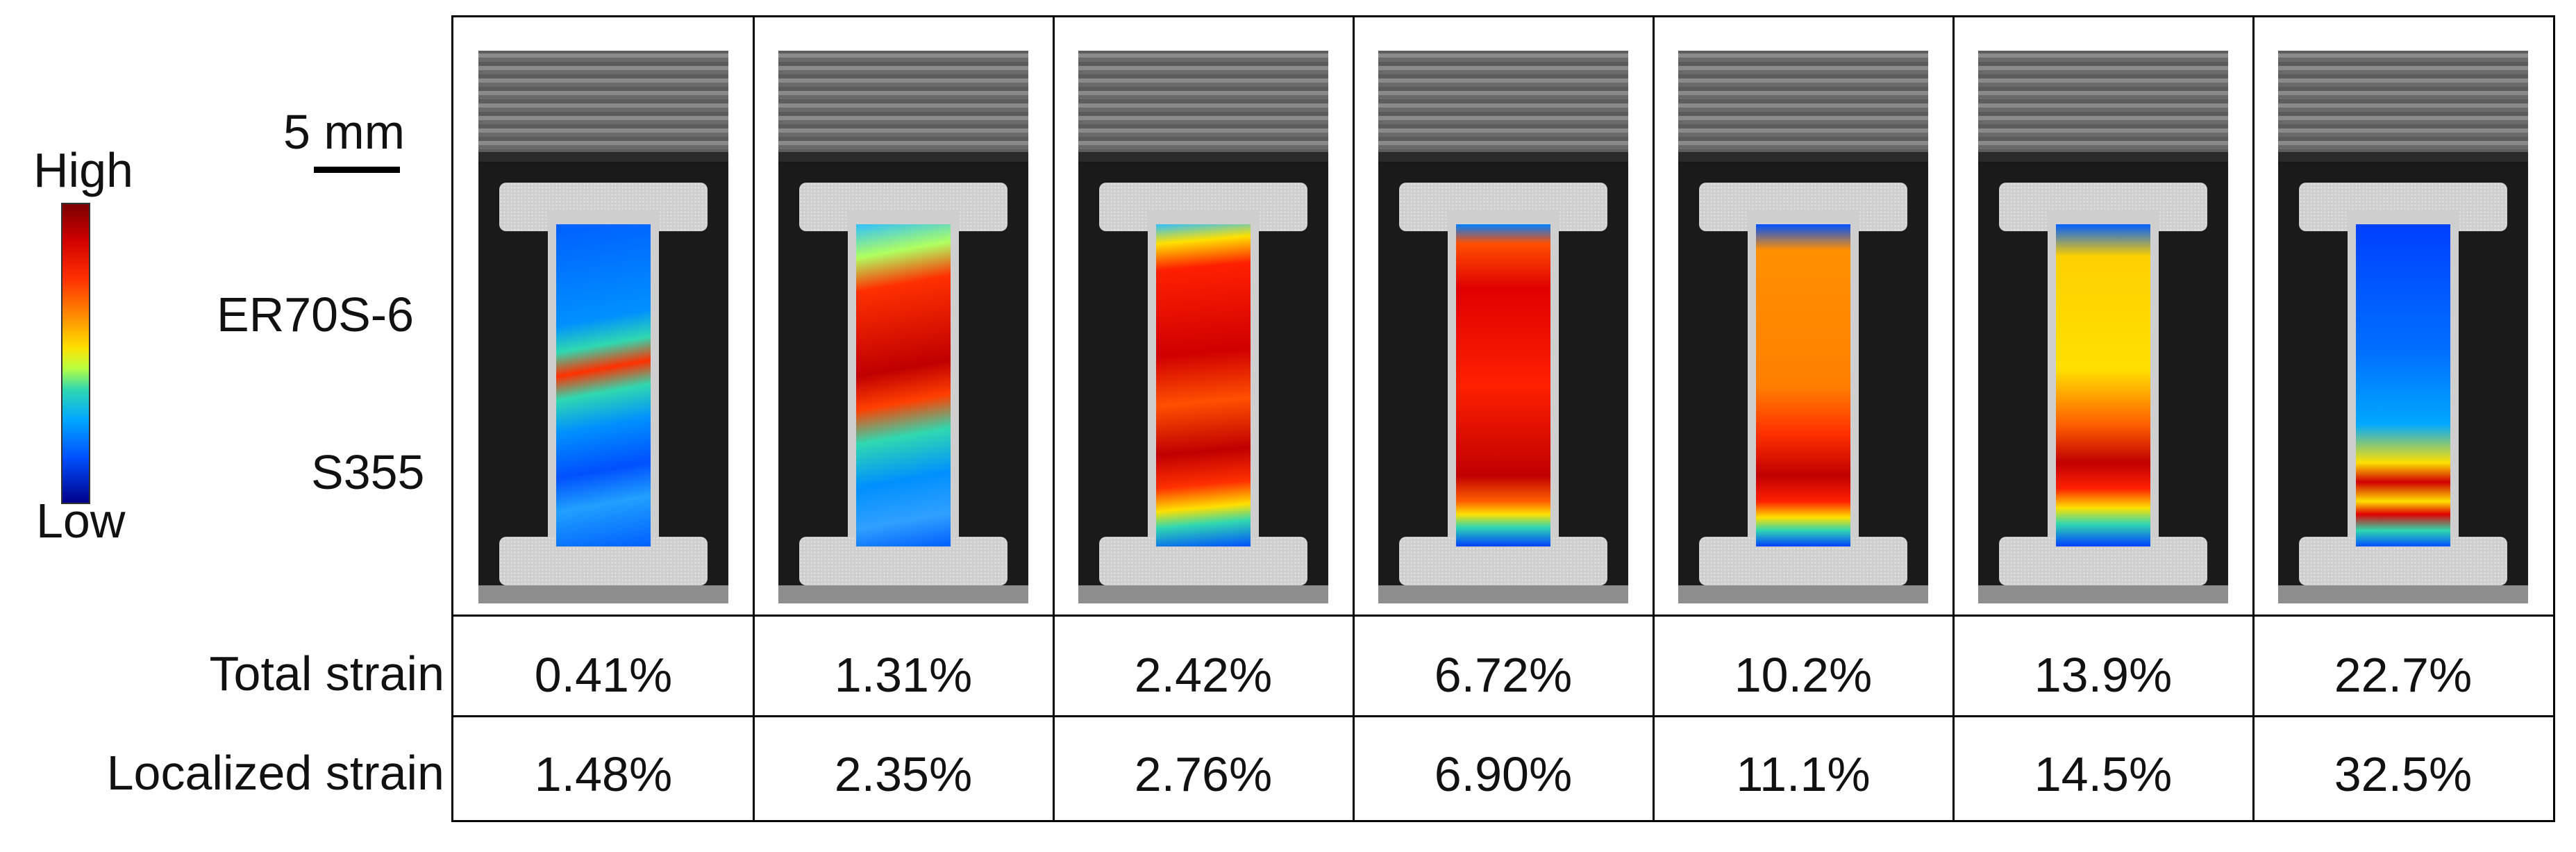 This screenshot has width=2576, height=852. Describe the element at coordinates (357, 170) in the screenshot. I see `scale-bar` at that location.